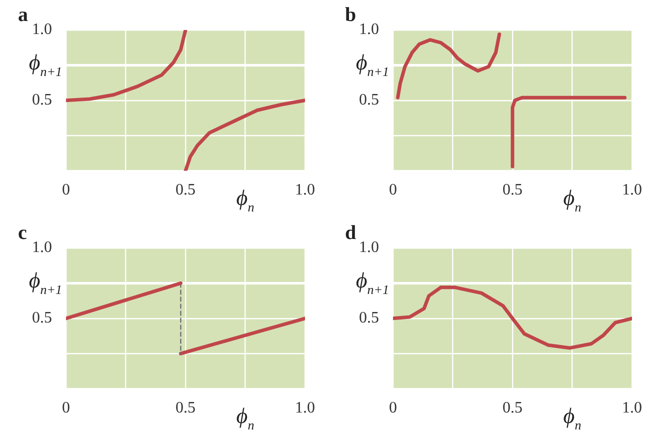 The width and height of the screenshot is (655, 437). Describe the element at coordinates (22, 233) in the screenshot. I see `chart-title: c` at that location.